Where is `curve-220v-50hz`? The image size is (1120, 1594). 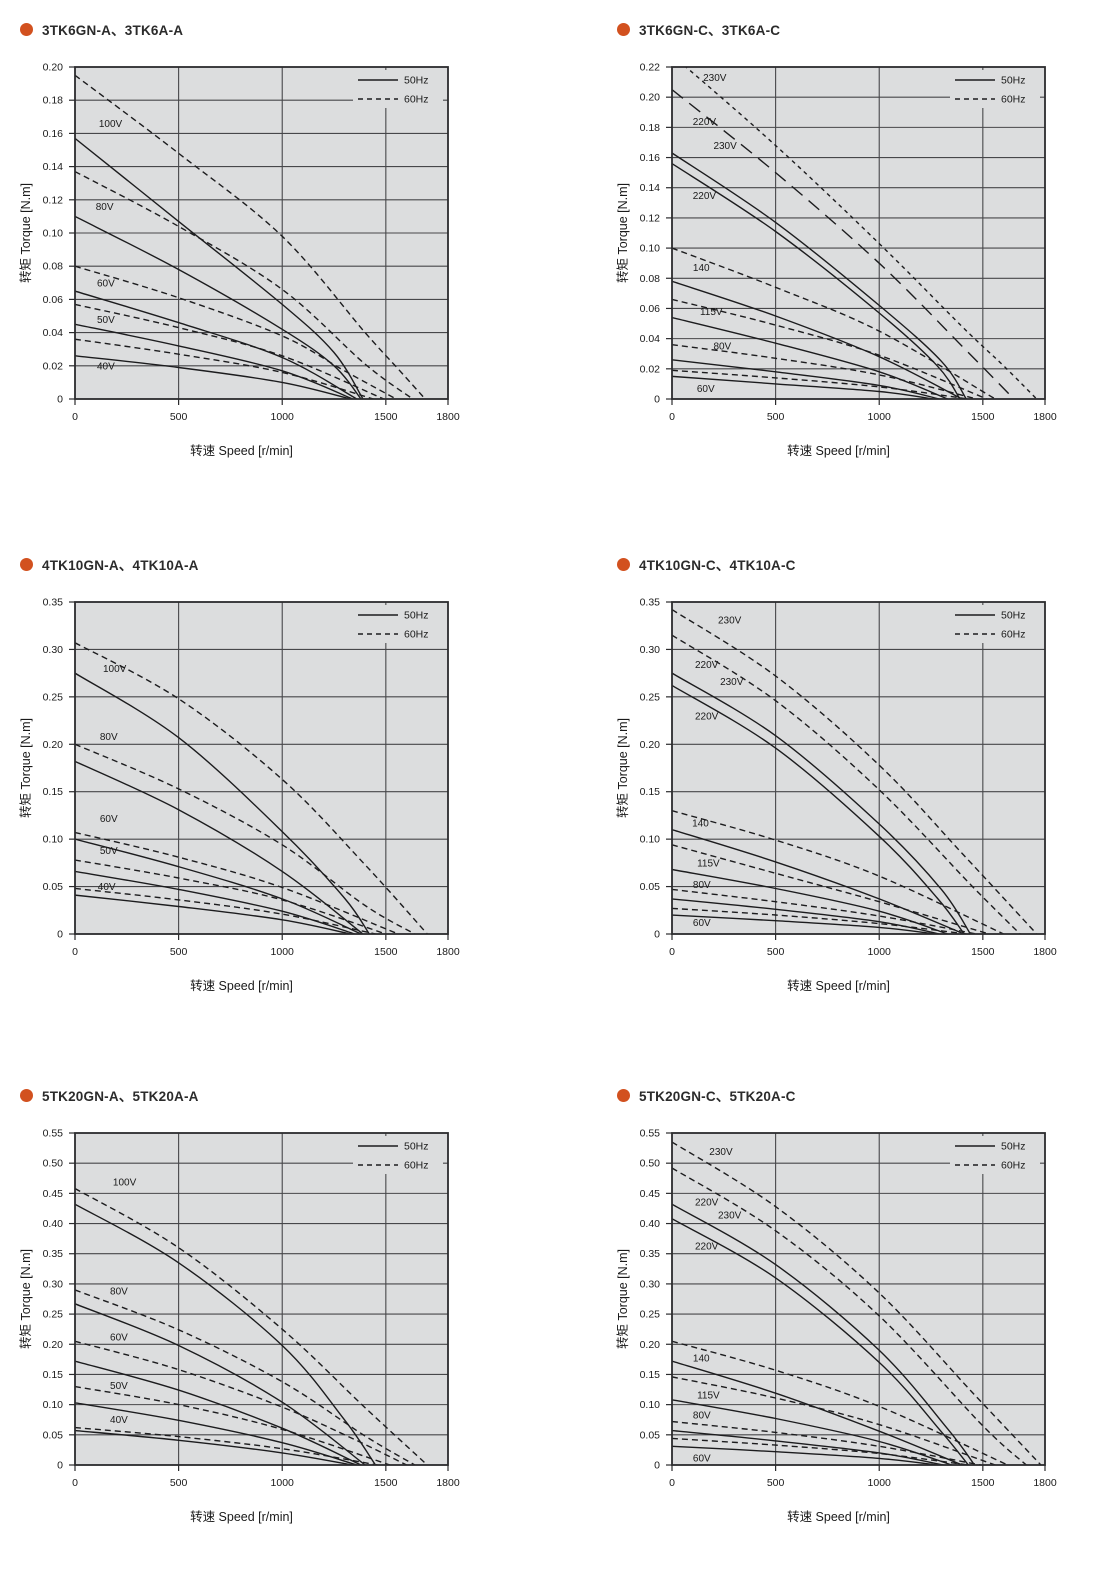
curve-220v-50hz is located at coordinates (818, 809).